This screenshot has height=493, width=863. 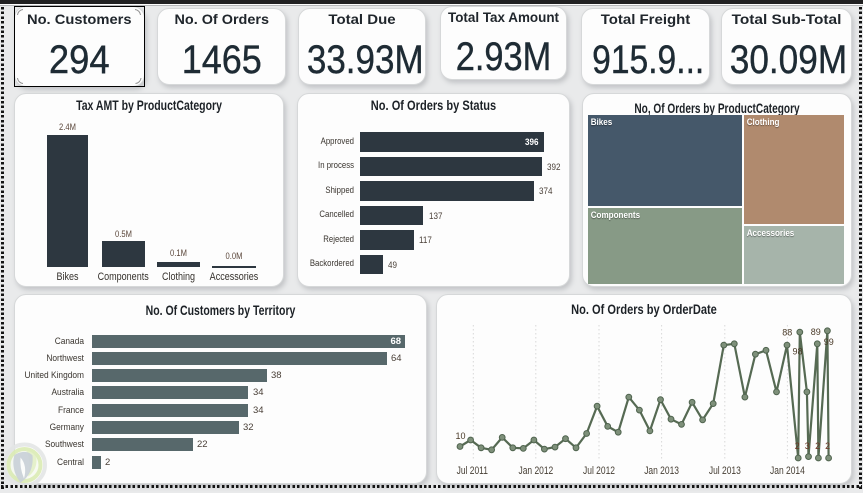 What do you see at coordinates (787, 333) in the screenshot?
I see `svg-text: 88` at bounding box center [787, 333].